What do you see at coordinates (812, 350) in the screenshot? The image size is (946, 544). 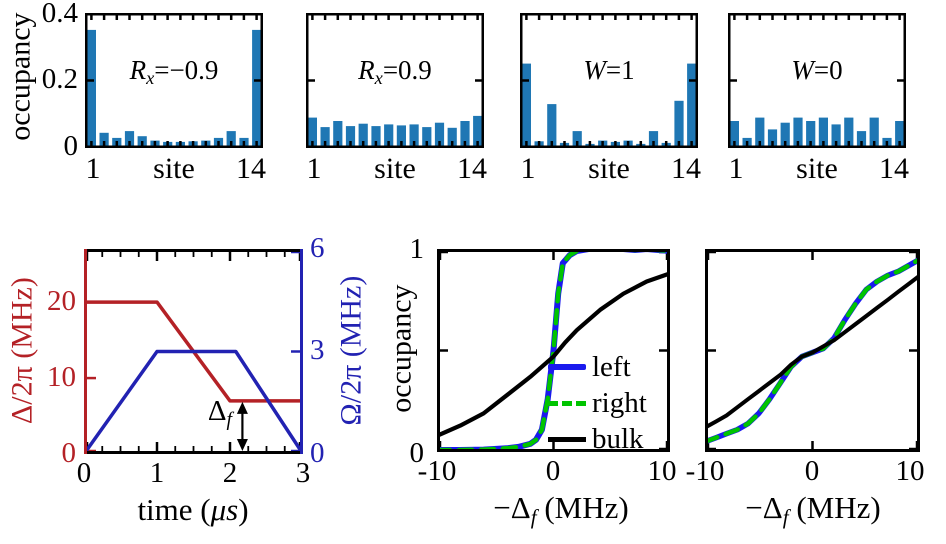 I see `edge-bulk-occupancy-chart-right` at bounding box center [812, 350].